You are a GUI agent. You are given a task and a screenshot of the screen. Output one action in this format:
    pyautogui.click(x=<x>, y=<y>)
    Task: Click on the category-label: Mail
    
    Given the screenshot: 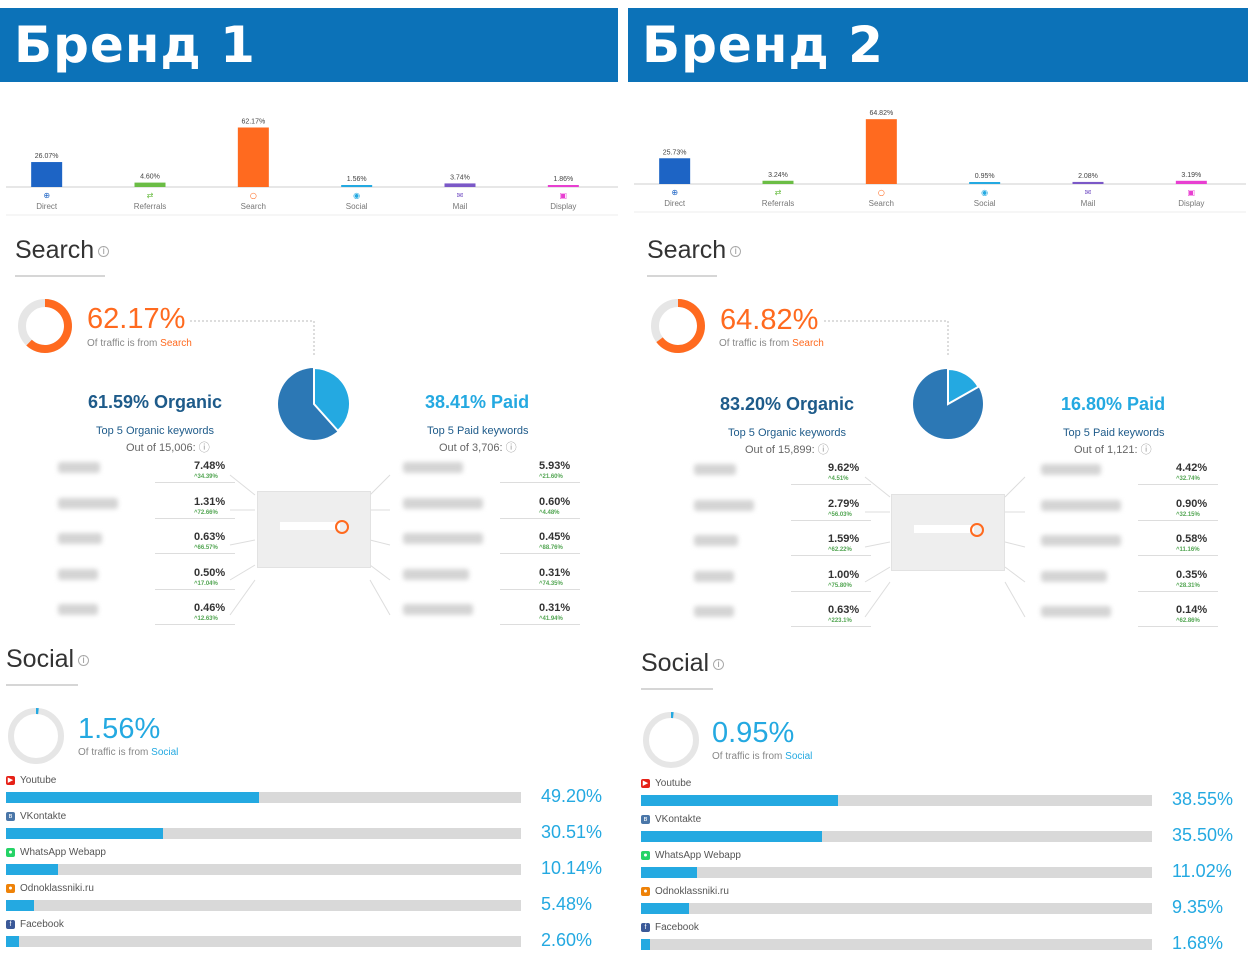 What is the action you would take?
    pyautogui.click(x=460, y=206)
    